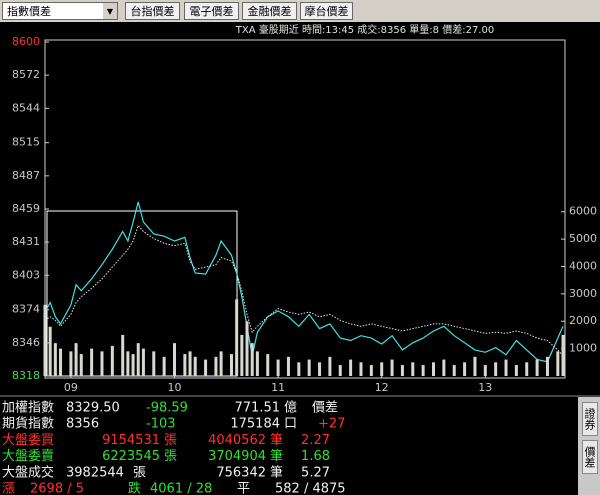 The width and height of the screenshot is (600, 495). What do you see at coordinates (315, 472) in the screenshot?
I see `quote-cell: 5.27` at bounding box center [315, 472].